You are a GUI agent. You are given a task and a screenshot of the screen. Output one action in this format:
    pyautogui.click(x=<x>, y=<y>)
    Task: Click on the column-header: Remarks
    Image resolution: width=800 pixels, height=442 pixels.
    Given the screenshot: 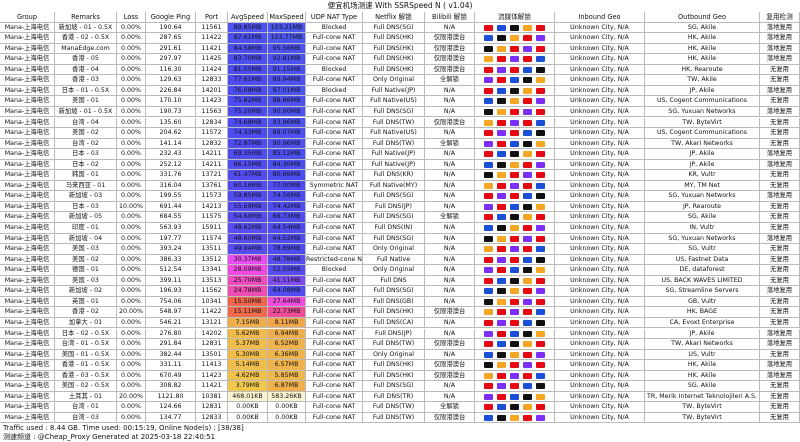 What is the action you would take?
    pyautogui.click(x=86, y=17)
    